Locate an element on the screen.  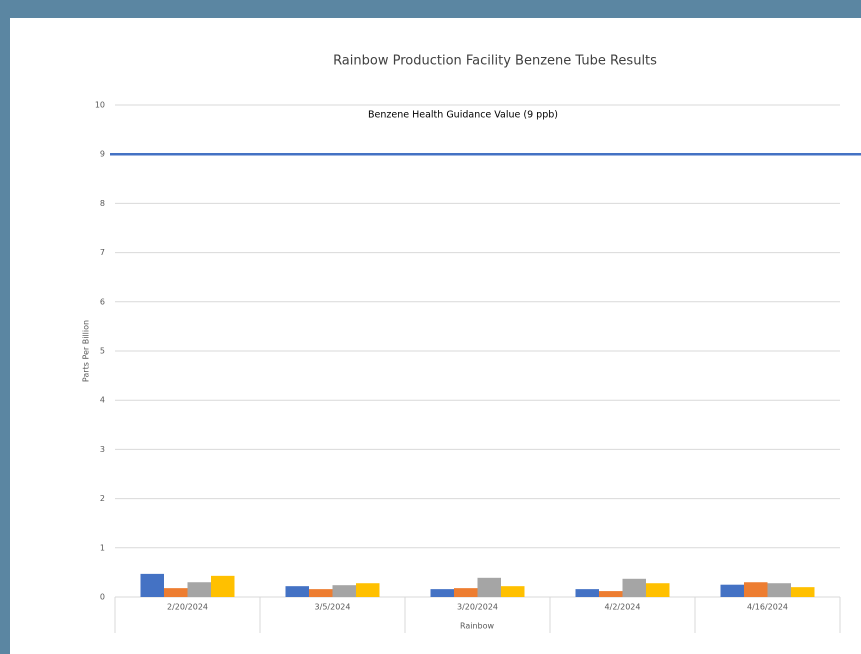
y-tick-label: 2 is located at coordinates (102, 498).